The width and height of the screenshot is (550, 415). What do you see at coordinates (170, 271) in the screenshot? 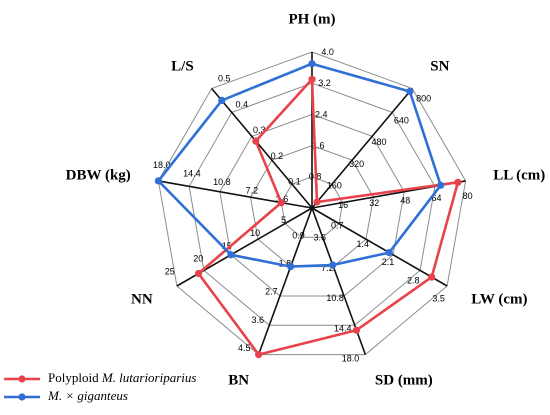
I see `tick-label: 25` at bounding box center [170, 271].